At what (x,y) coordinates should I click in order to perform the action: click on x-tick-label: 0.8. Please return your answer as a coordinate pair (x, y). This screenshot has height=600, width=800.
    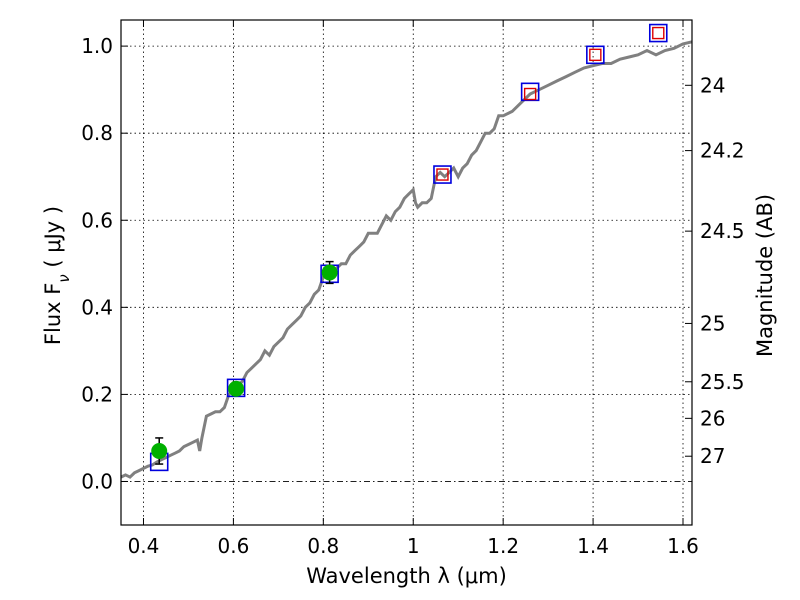
    Looking at the image, I should click on (323, 546).